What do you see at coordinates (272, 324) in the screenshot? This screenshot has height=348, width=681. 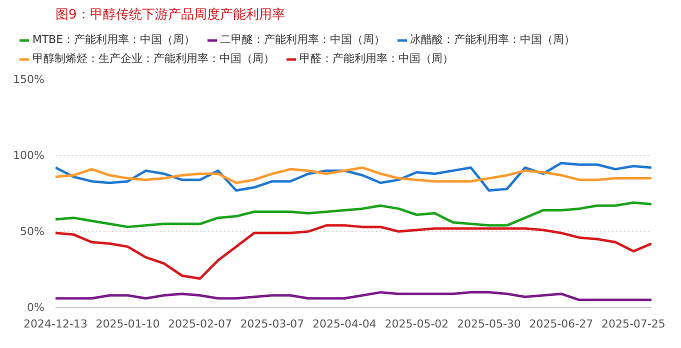 I see `x-tick-label: 2025-03-07` at bounding box center [272, 324].